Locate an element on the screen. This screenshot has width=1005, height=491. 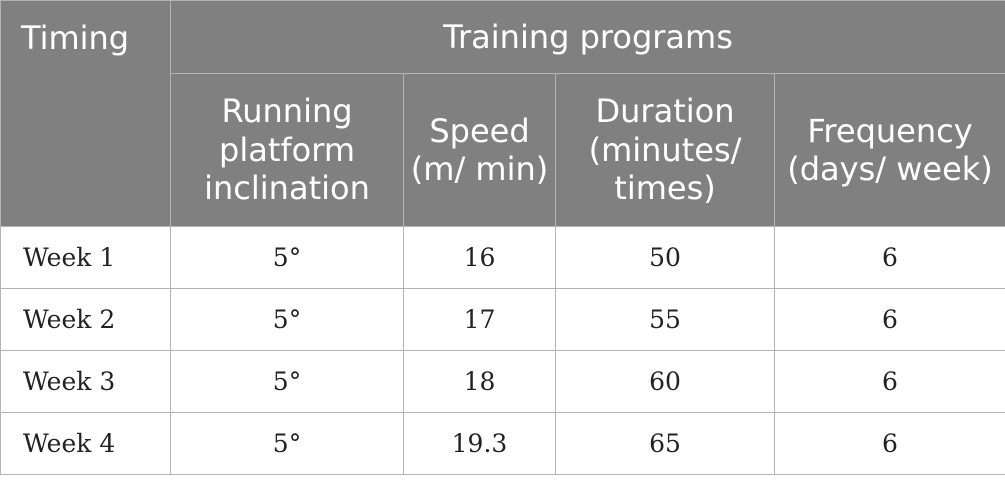
table-row: Week 4 5° 19.3 65 6 is located at coordinates (502, 443).